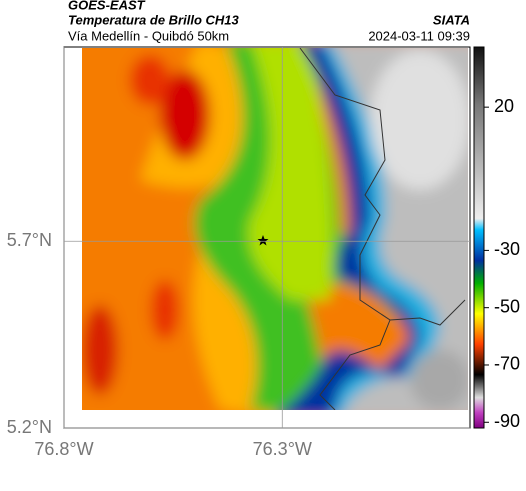 The width and height of the screenshot is (526, 491). Describe the element at coordinates (345, 229) in the screenshot. I see `coastline` at that location.